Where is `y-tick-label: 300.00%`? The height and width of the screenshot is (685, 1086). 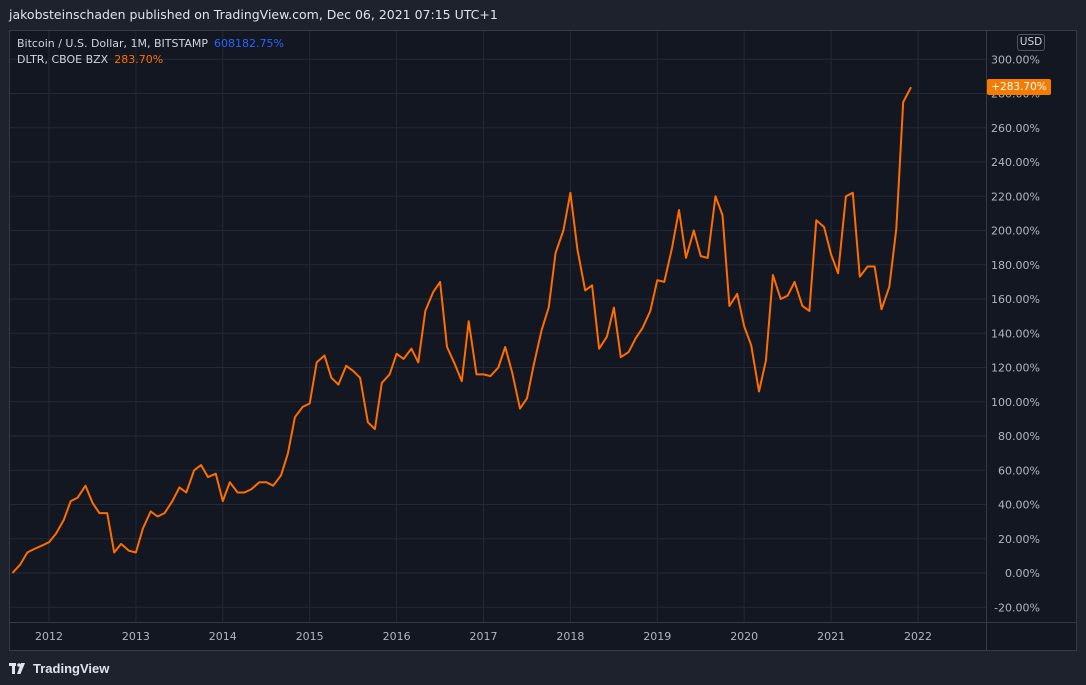 y-tick-label: 300.00% is located at coordinates (1015, 59).